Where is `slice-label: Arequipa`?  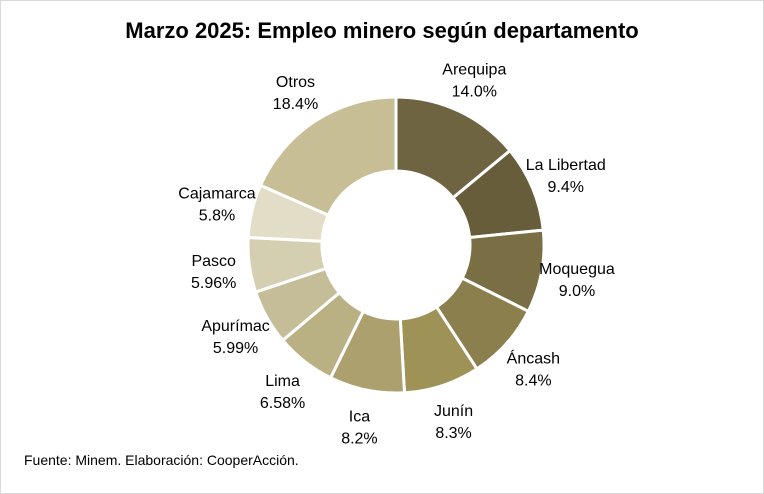 slice-label: Arequipa is located at coordinates (474, 70).